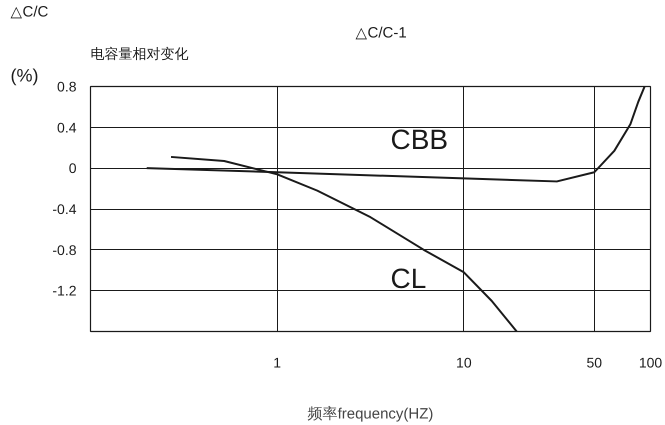 The width and height of the screenshot is (665, 425). Describe the element at coordinates (29, 12) in the screenshot. I see `text: △C/C` at that location.